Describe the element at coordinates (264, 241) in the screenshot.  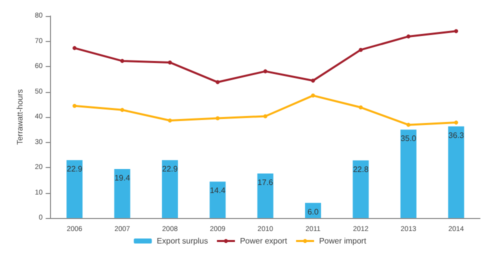
I see `legend-label: Power export` at that location.